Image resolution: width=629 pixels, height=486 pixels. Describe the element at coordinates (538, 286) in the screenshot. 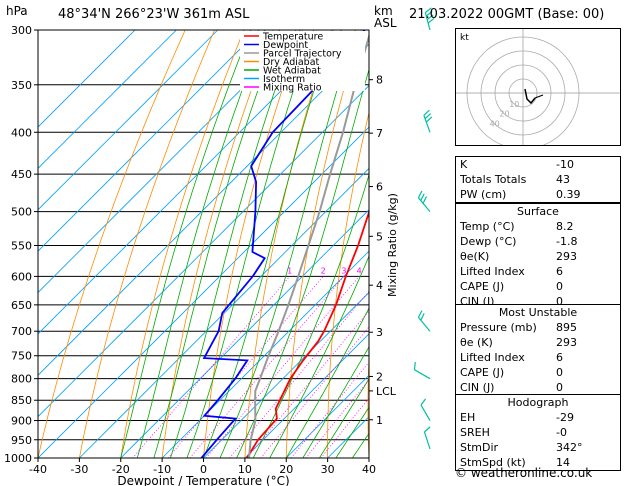

I see `surface-row: CAPE (J) 0` at that location.